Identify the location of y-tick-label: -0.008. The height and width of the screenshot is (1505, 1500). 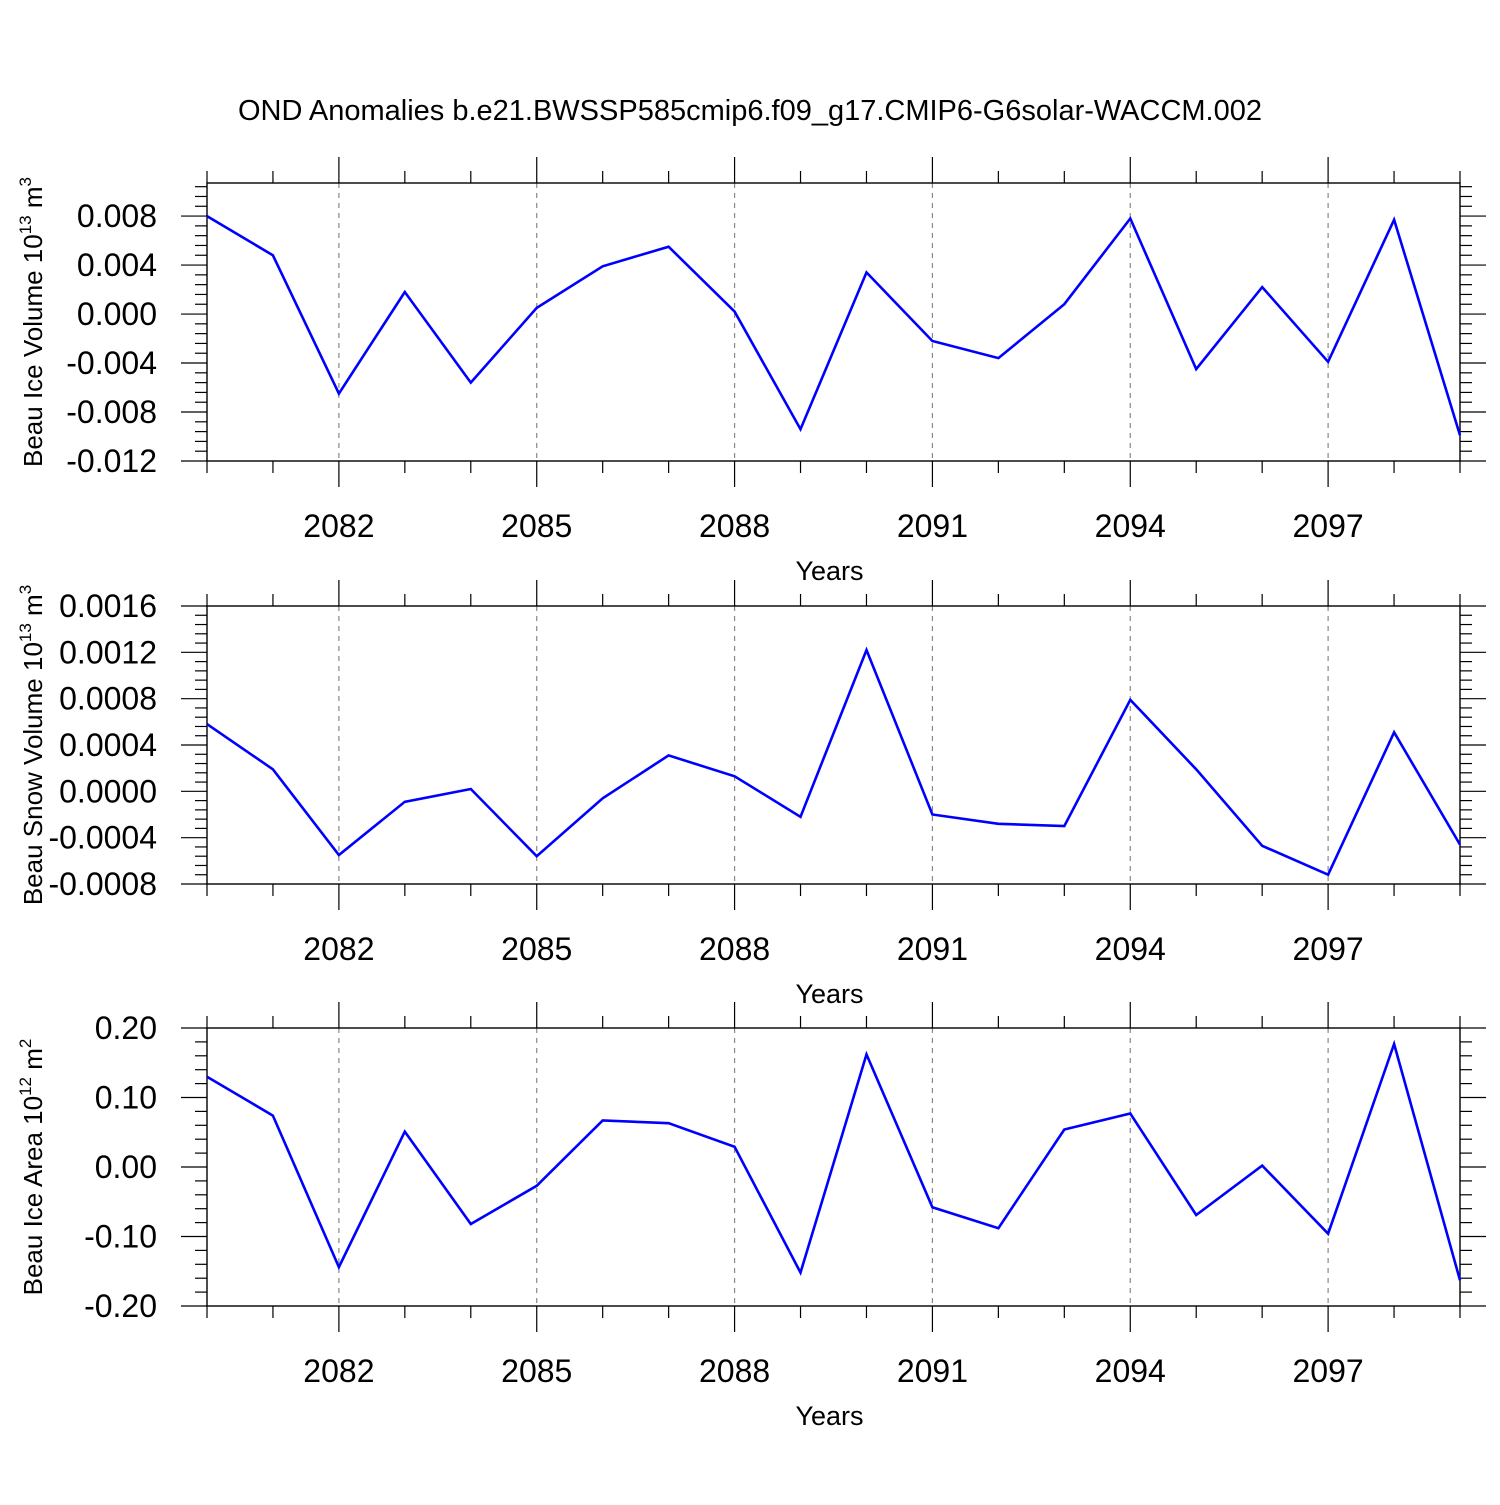
(111, 412).